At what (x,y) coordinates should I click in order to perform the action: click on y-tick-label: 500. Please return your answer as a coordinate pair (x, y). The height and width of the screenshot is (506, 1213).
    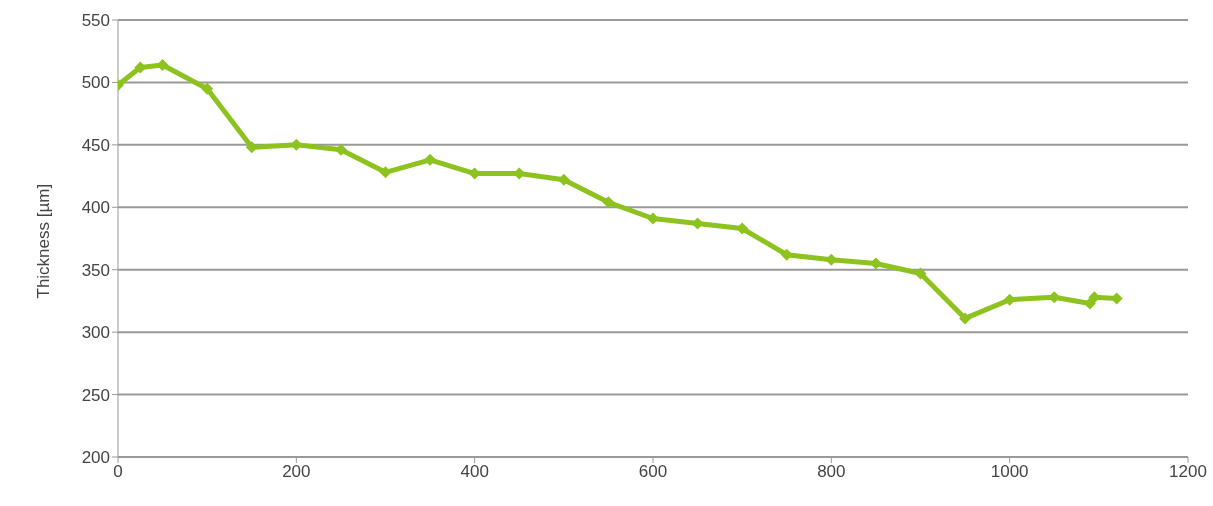
    Looking at the image, I should click on (95, 83).